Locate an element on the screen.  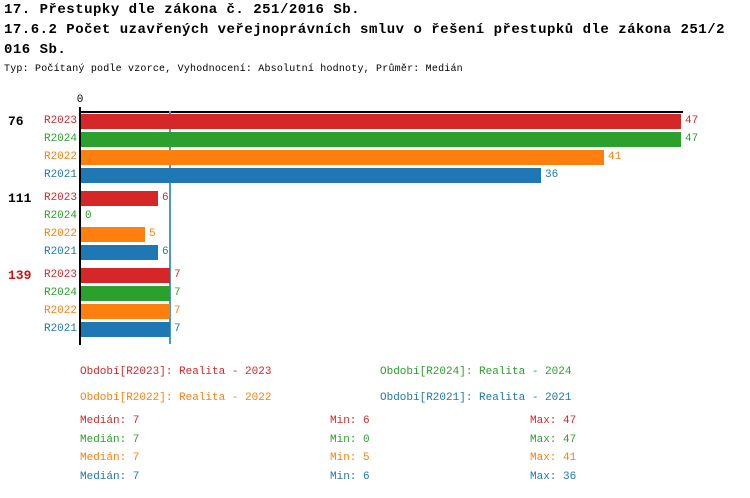
zero-tick-label: 0 is located at coordinates (80, 100).